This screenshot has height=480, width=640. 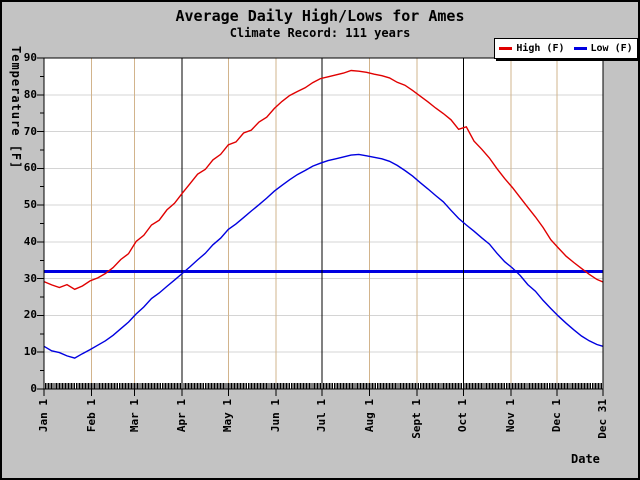 What do you see at coordinates (320, 16) in the screenshot?
I see `chart-title: Average Daily High/Lows for Ames` at bounding box center [320, 16].